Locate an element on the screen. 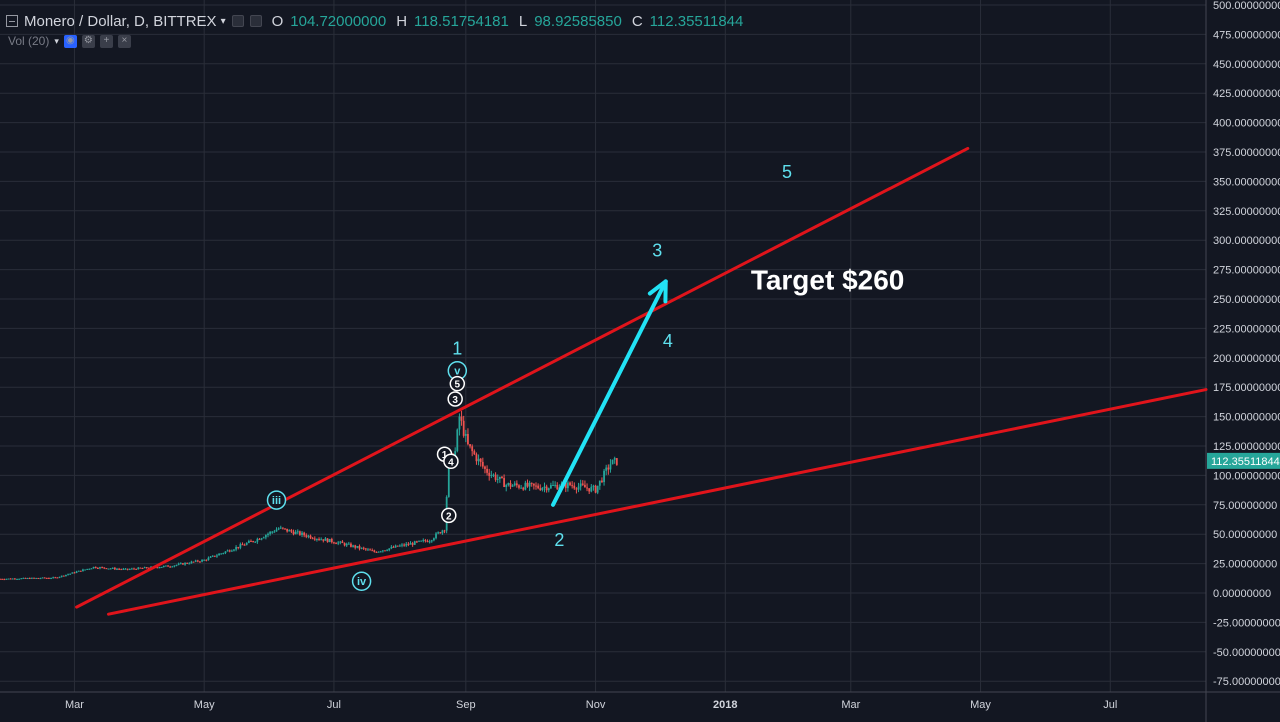 Image resolution: width=1280 pixels, height=722 pixels. high-value: 118.51754181 is located at coordinates (461, 21).